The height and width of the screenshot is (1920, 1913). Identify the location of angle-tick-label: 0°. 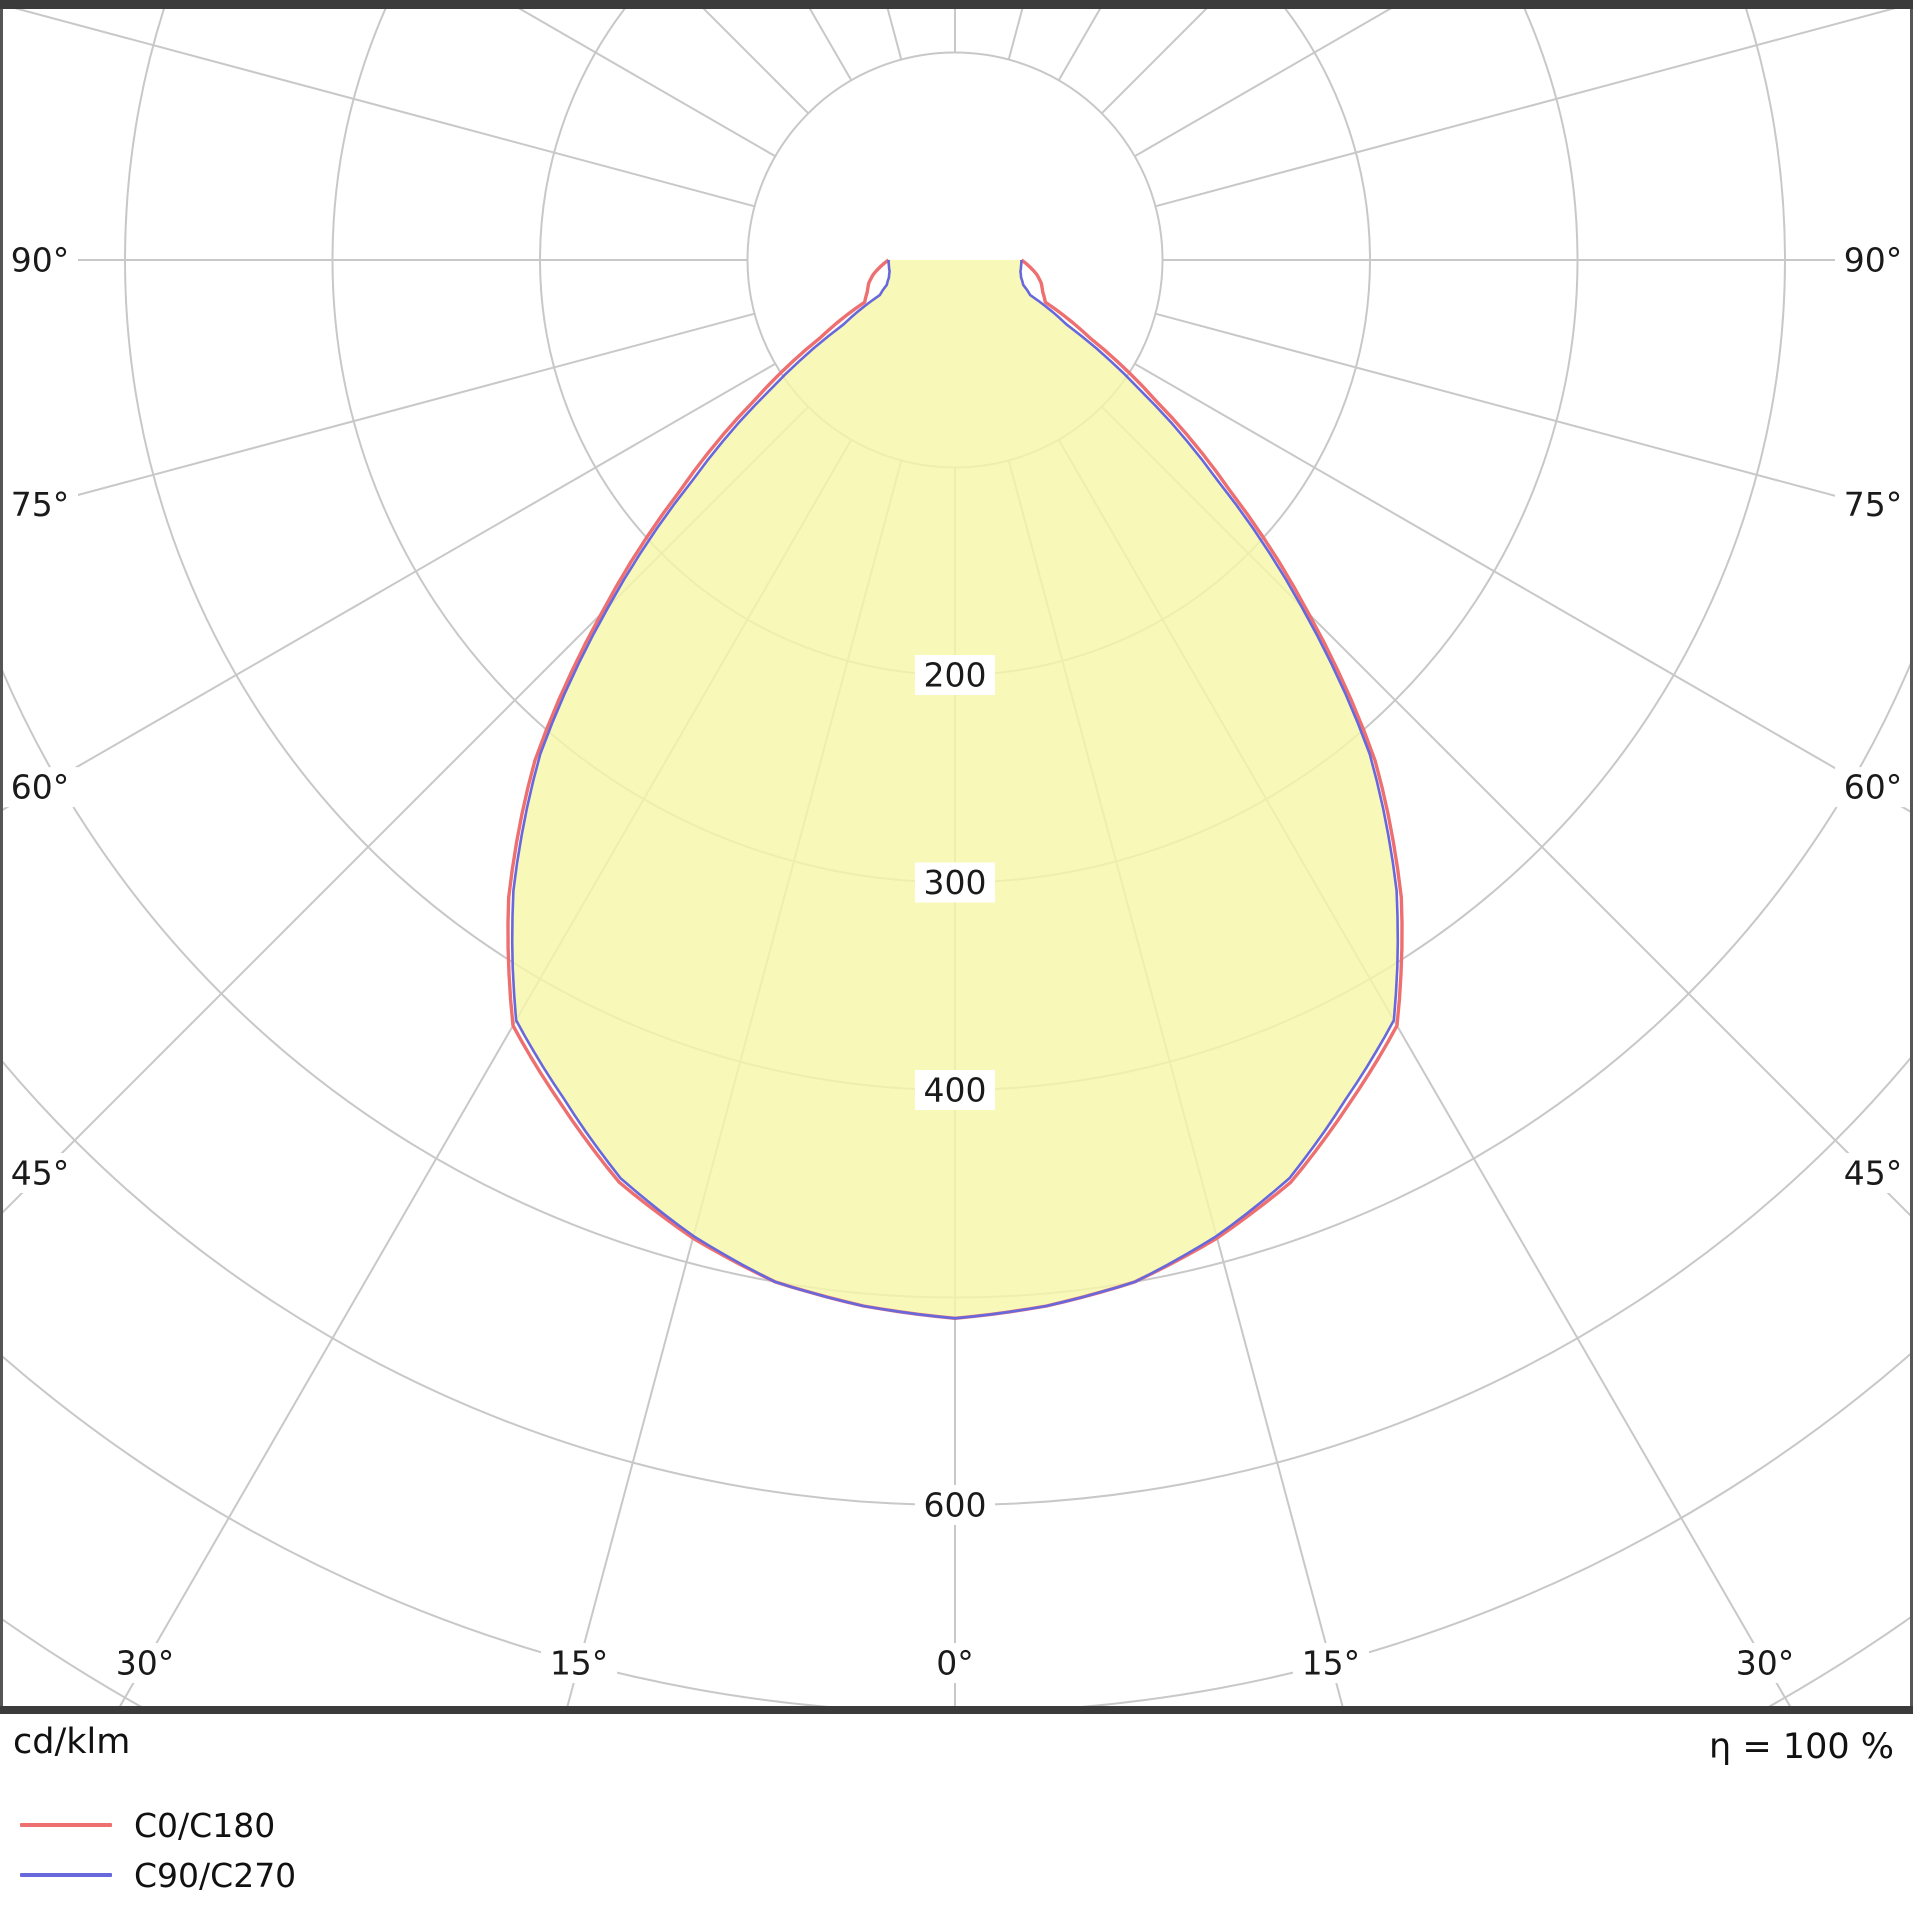
(955, 1663).